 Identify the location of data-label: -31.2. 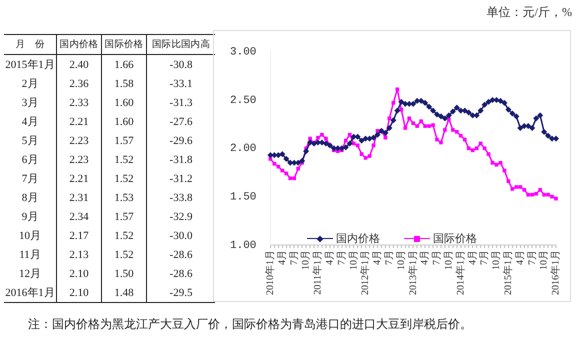
(180, 178).